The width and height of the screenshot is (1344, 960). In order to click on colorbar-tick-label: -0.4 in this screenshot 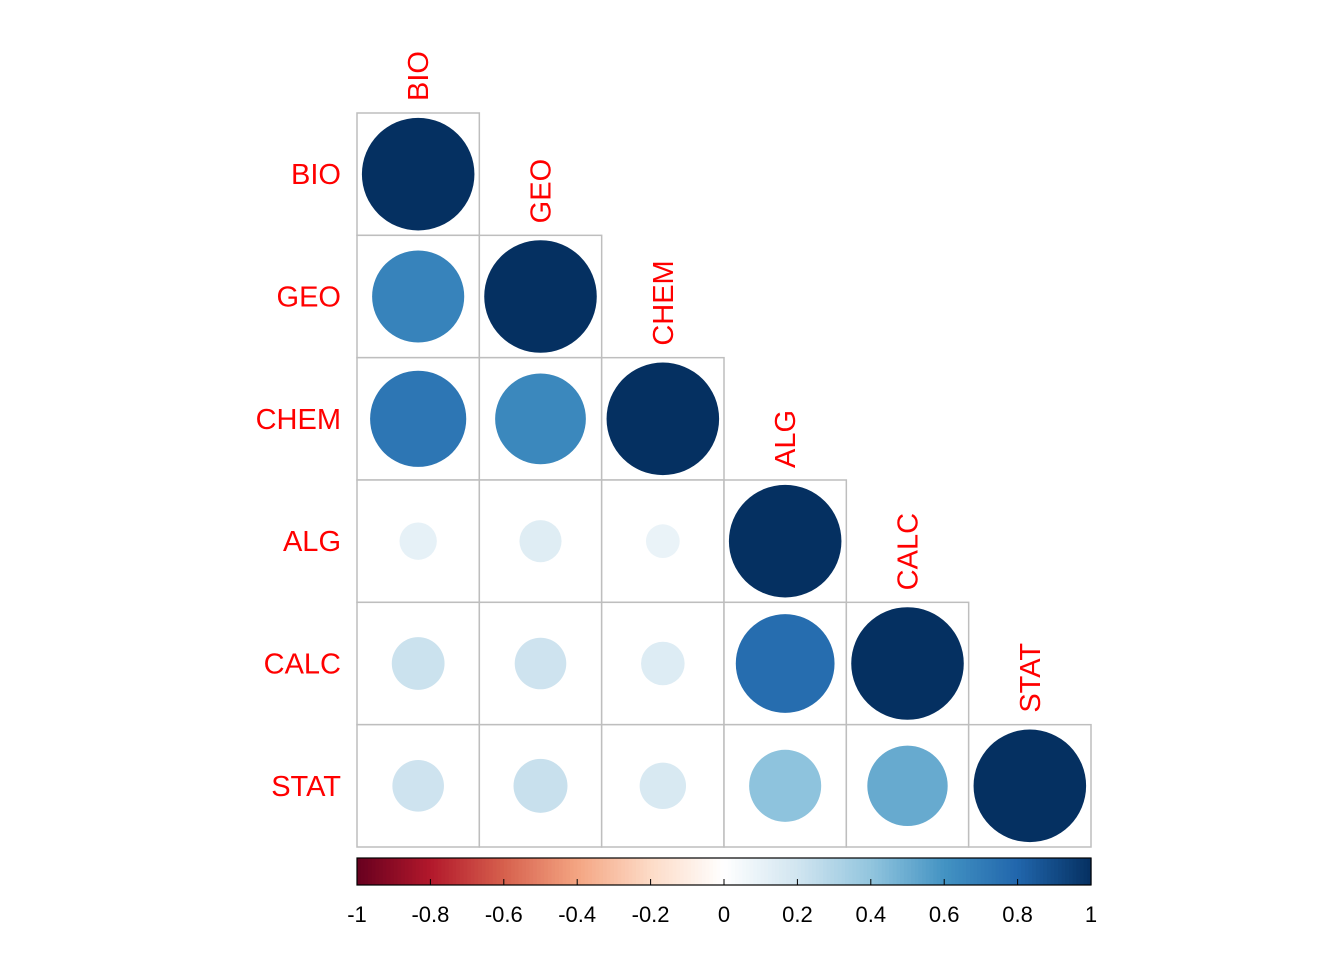, I will do `click(577, 914)`.